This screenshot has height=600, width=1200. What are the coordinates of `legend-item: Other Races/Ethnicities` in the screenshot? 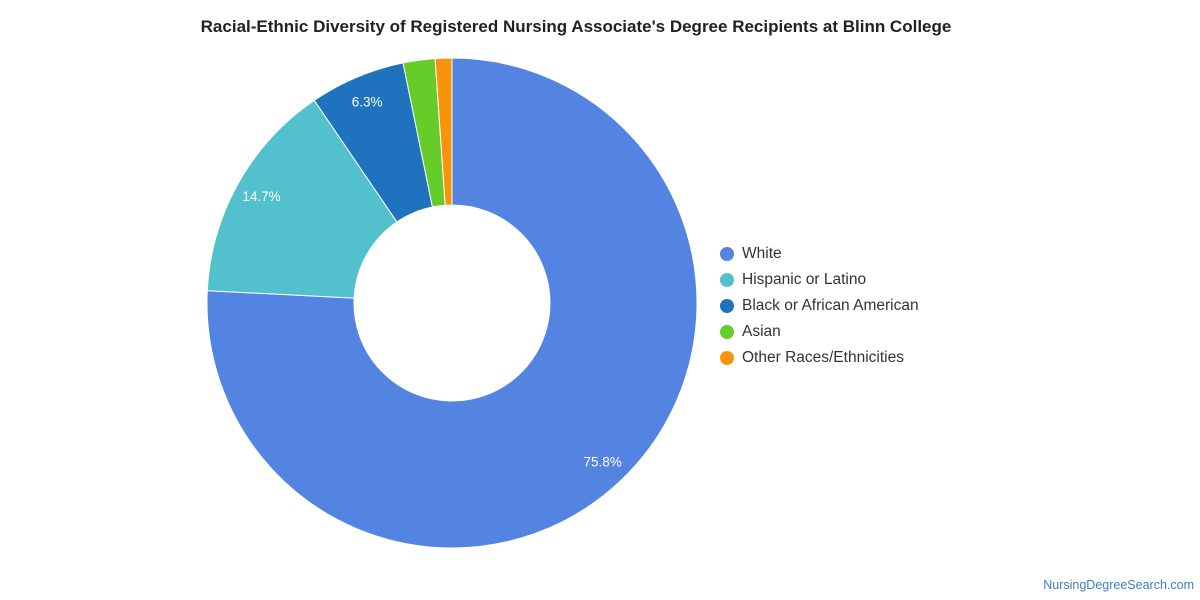 It's located at (819, 358).